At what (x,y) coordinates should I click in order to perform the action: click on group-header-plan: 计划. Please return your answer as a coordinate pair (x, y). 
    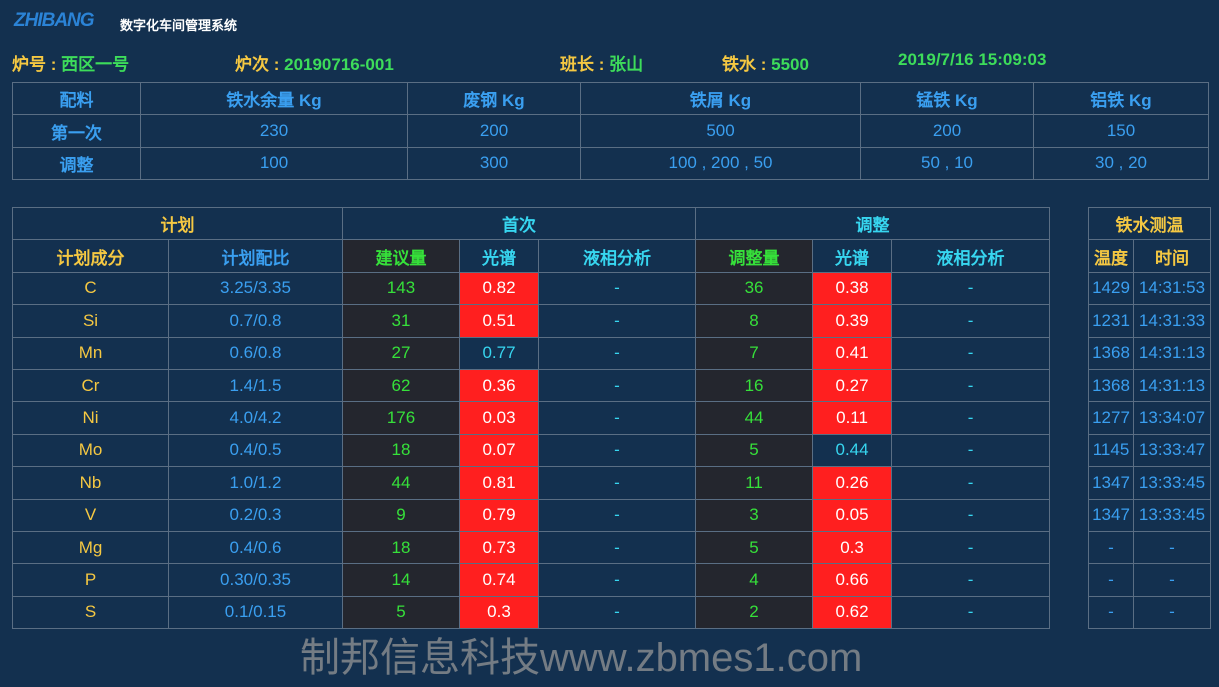
    Looking at the image, I should click on (177, 223).